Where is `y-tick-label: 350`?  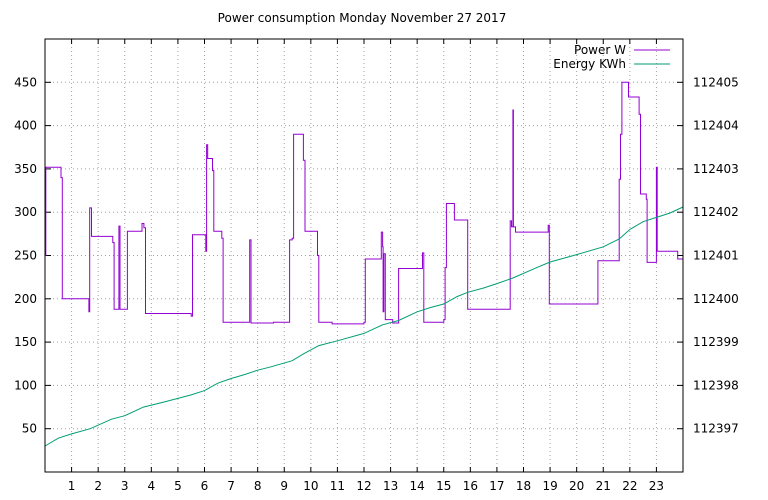 y-tick-label: 350 is located at coordinates (25, 169).